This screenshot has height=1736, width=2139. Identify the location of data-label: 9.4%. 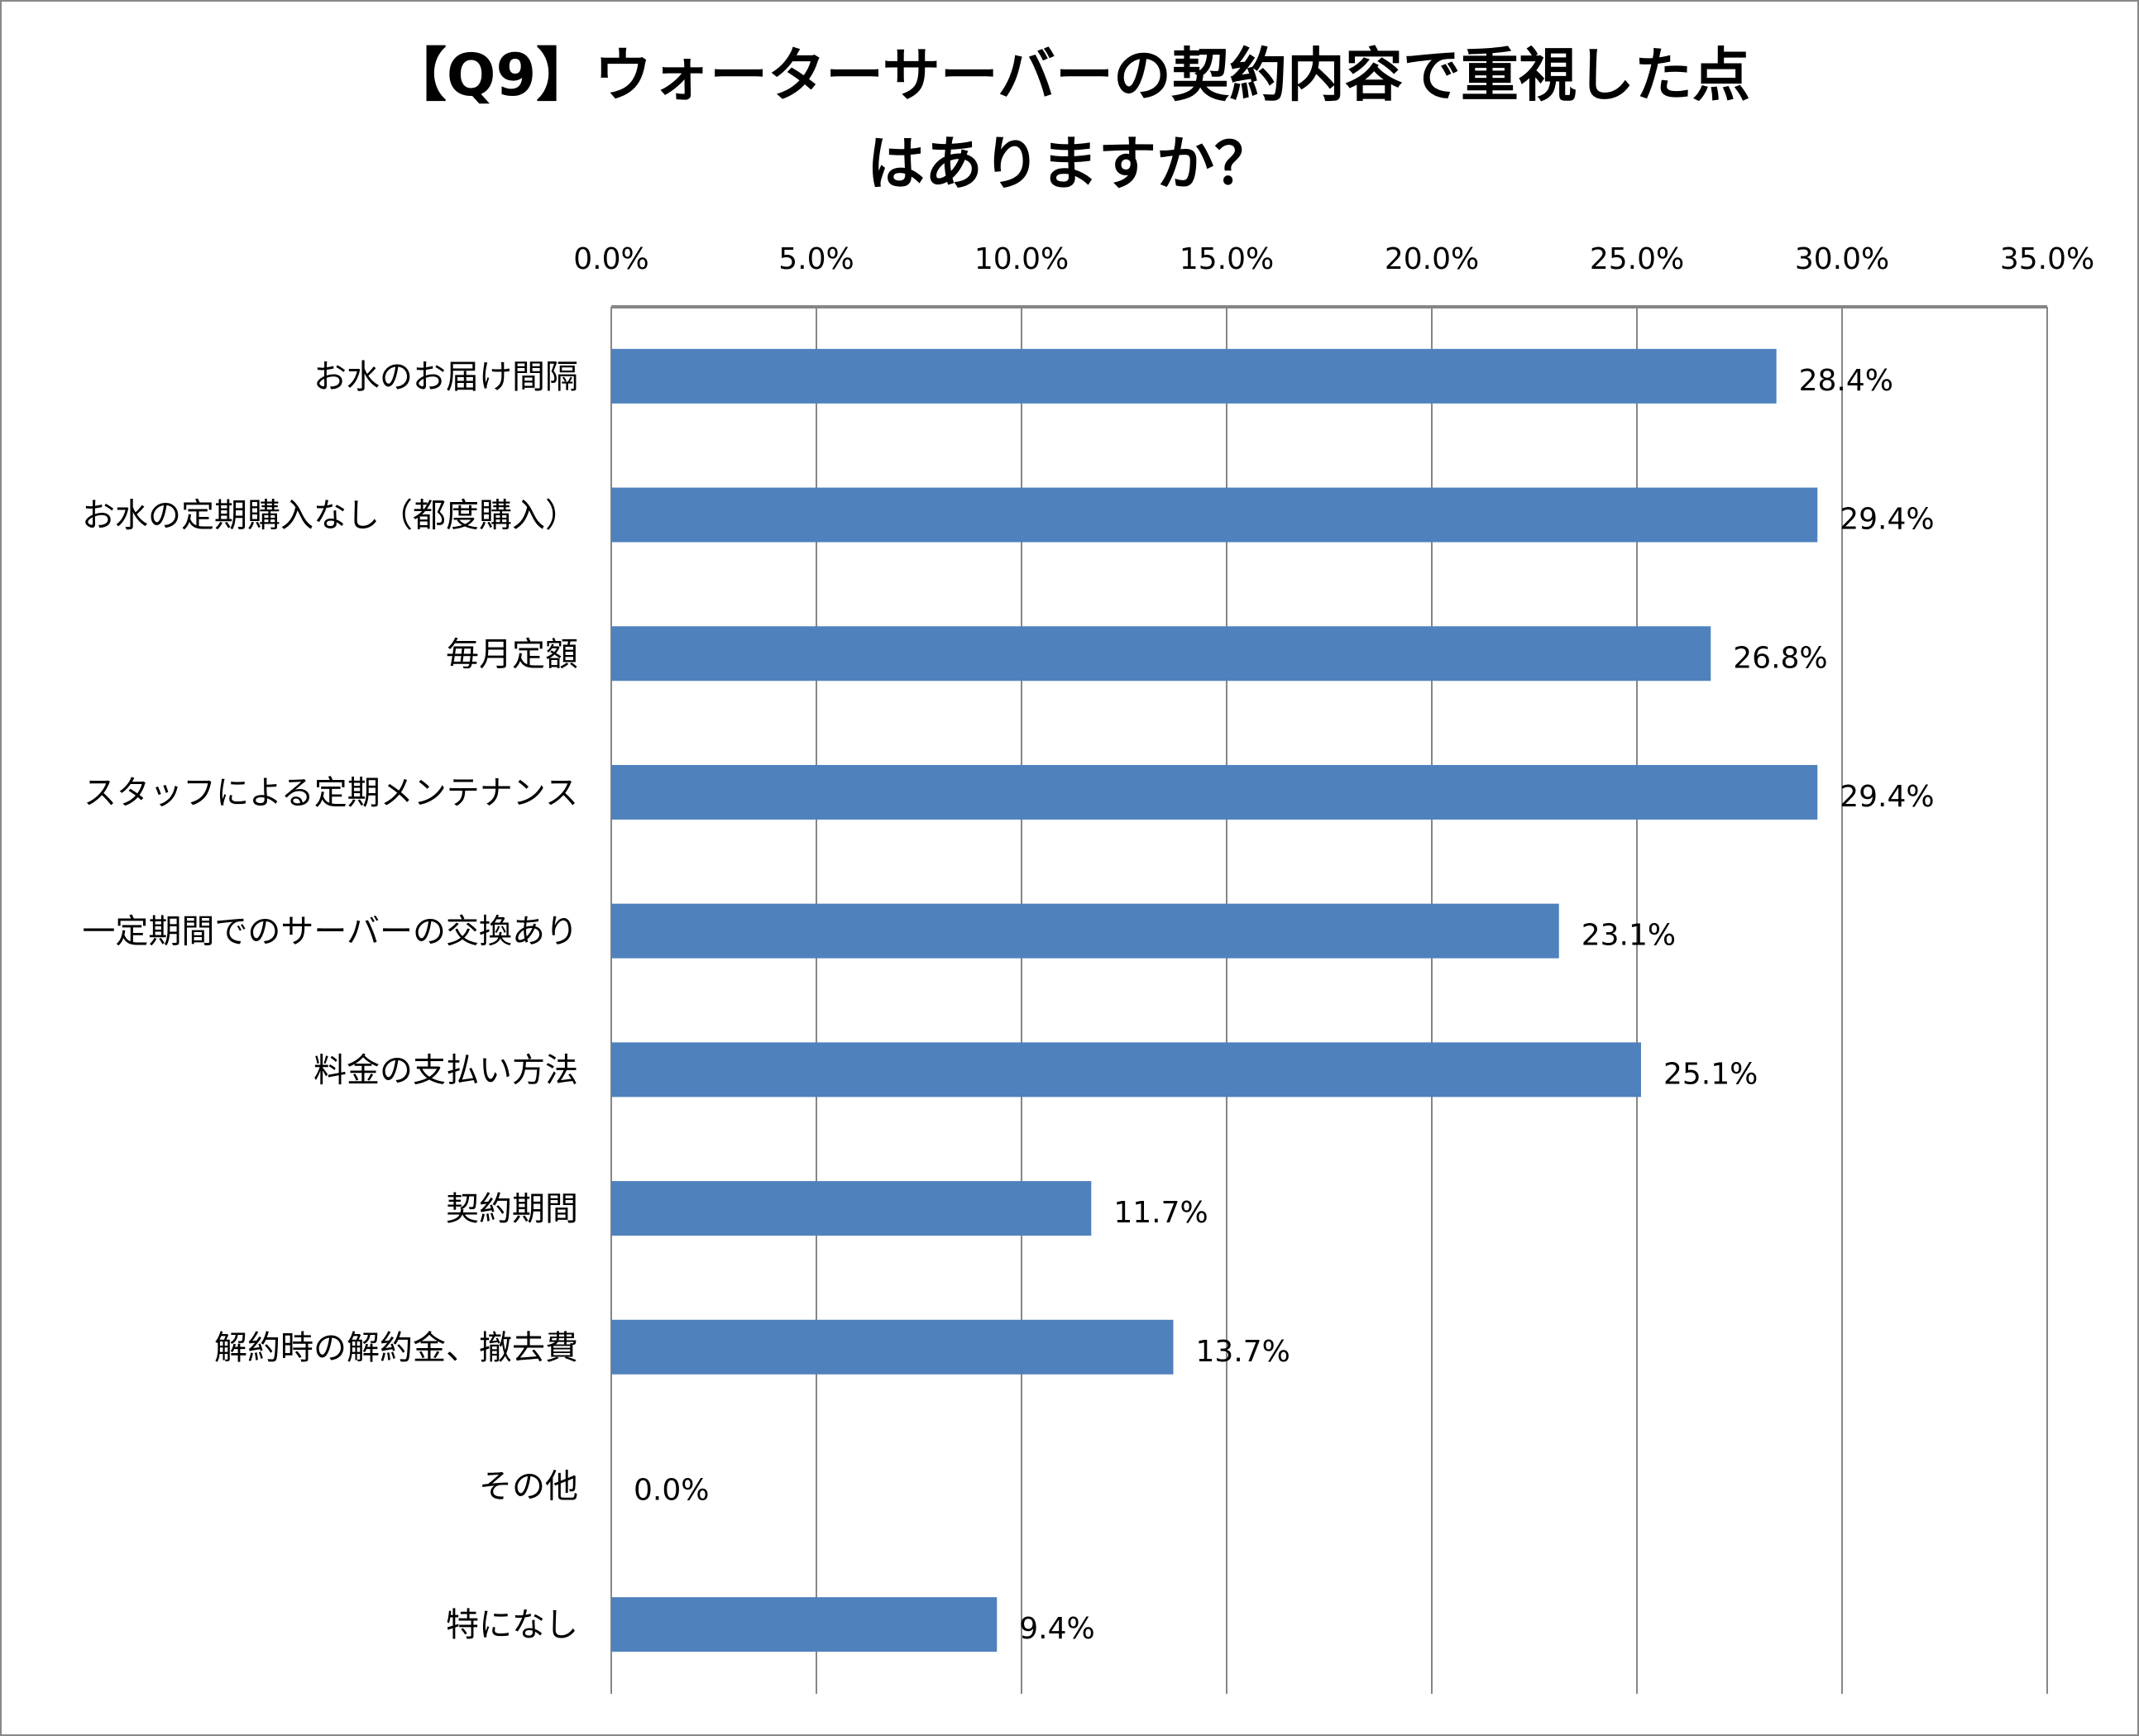
(1056, 1629).